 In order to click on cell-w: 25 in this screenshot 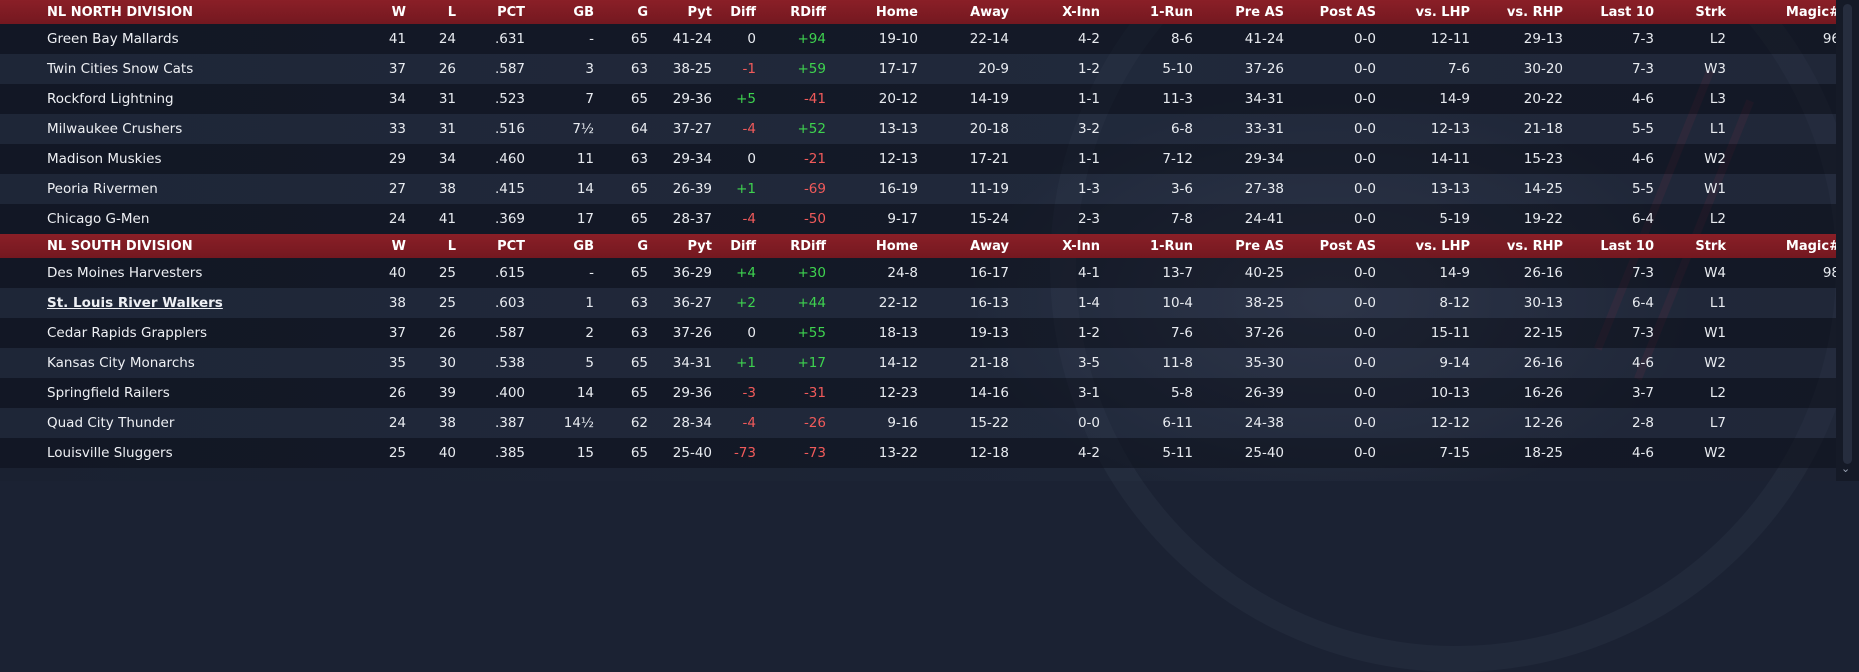, I will do `click(397, 453)`.